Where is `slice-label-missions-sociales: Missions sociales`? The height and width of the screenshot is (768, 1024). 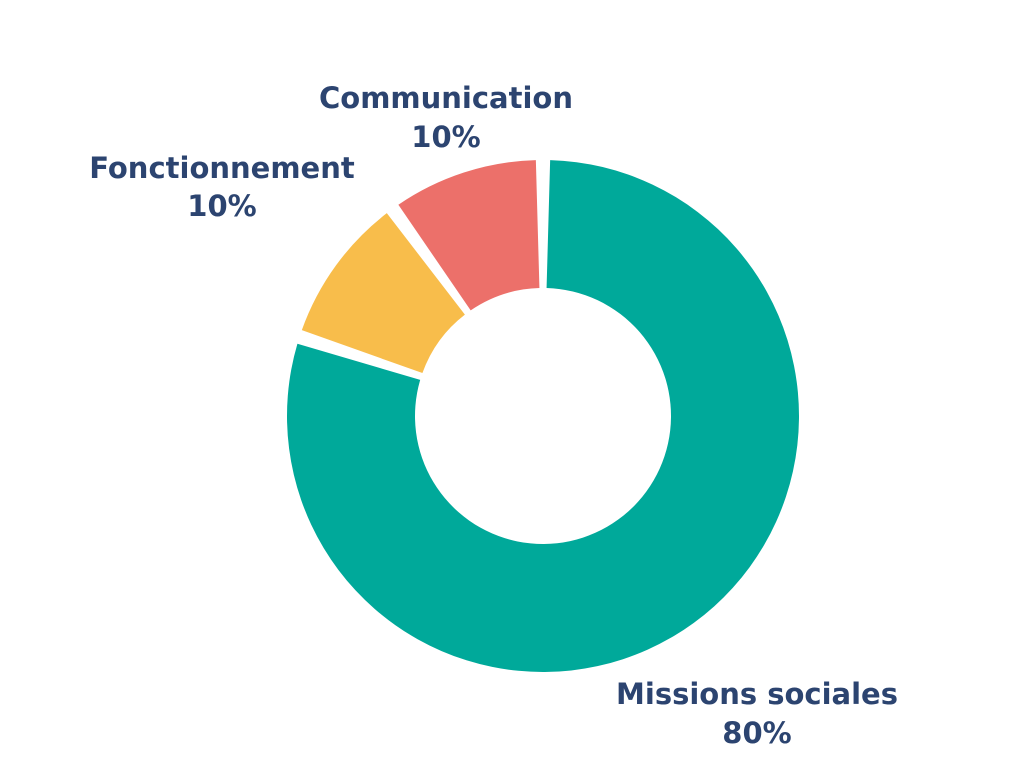
slice-label-missions-sociales: Missions sociales is located at coordinates (757, 694).